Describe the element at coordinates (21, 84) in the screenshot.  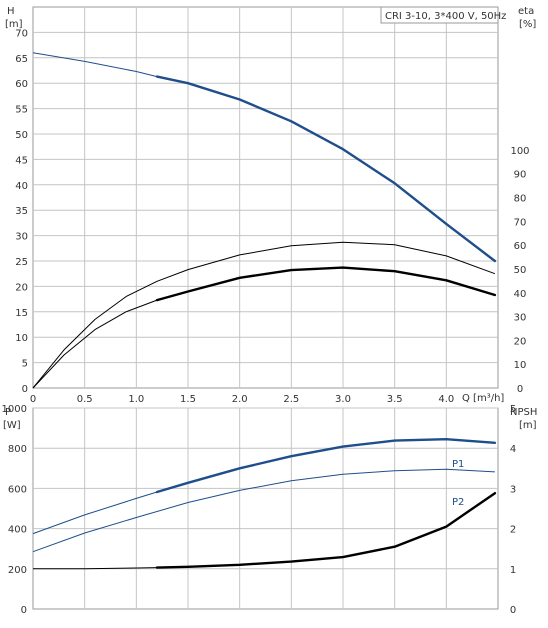
I see `head-tick-label: 60` at that location.